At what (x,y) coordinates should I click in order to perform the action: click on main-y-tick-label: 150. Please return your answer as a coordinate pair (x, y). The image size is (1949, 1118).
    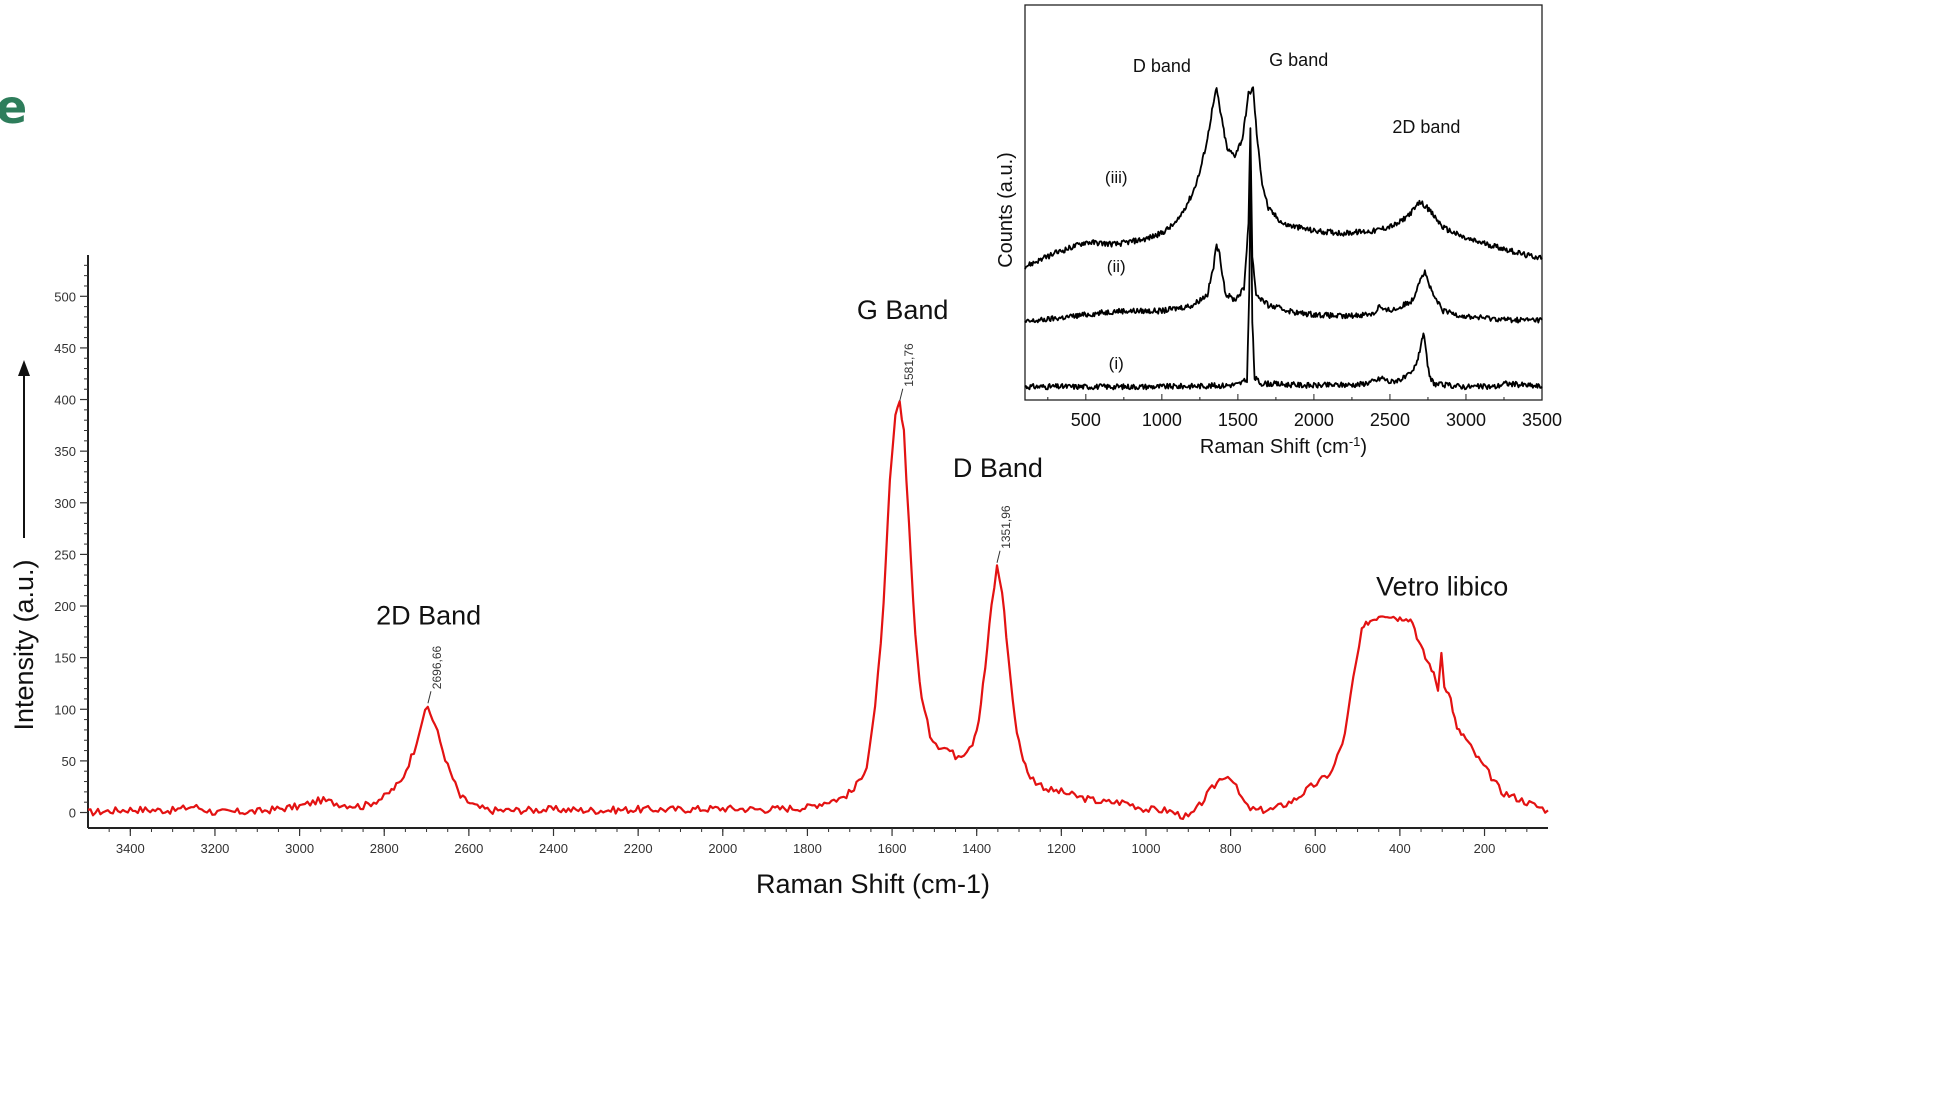
    Looking at the image, I should click on (65, 658).